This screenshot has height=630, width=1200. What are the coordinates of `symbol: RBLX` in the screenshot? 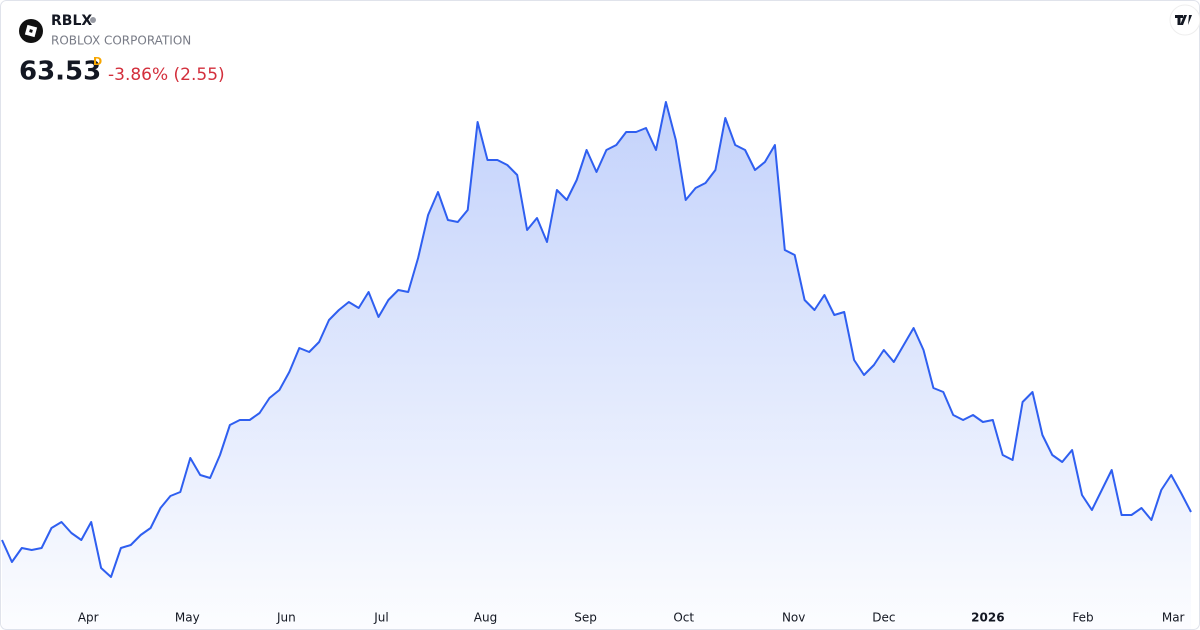 It's located at (71, 21).